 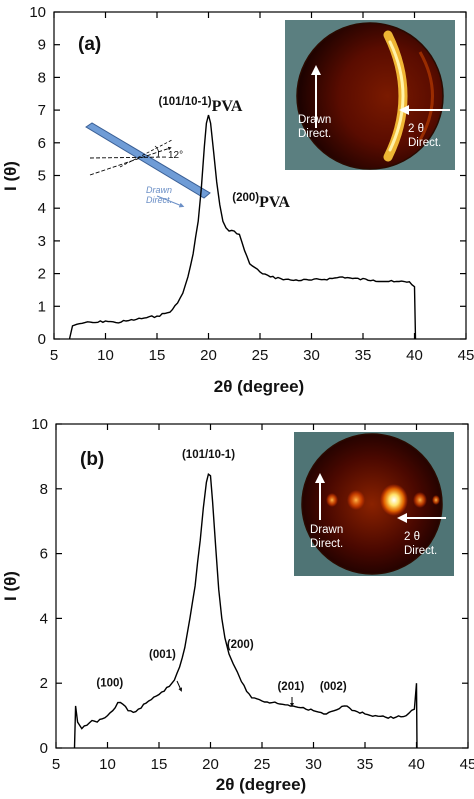 What do you see at coordinates (42, 110) in the screenshot?
I see `y-tick-label: 7` at bounding box center [42, 110].